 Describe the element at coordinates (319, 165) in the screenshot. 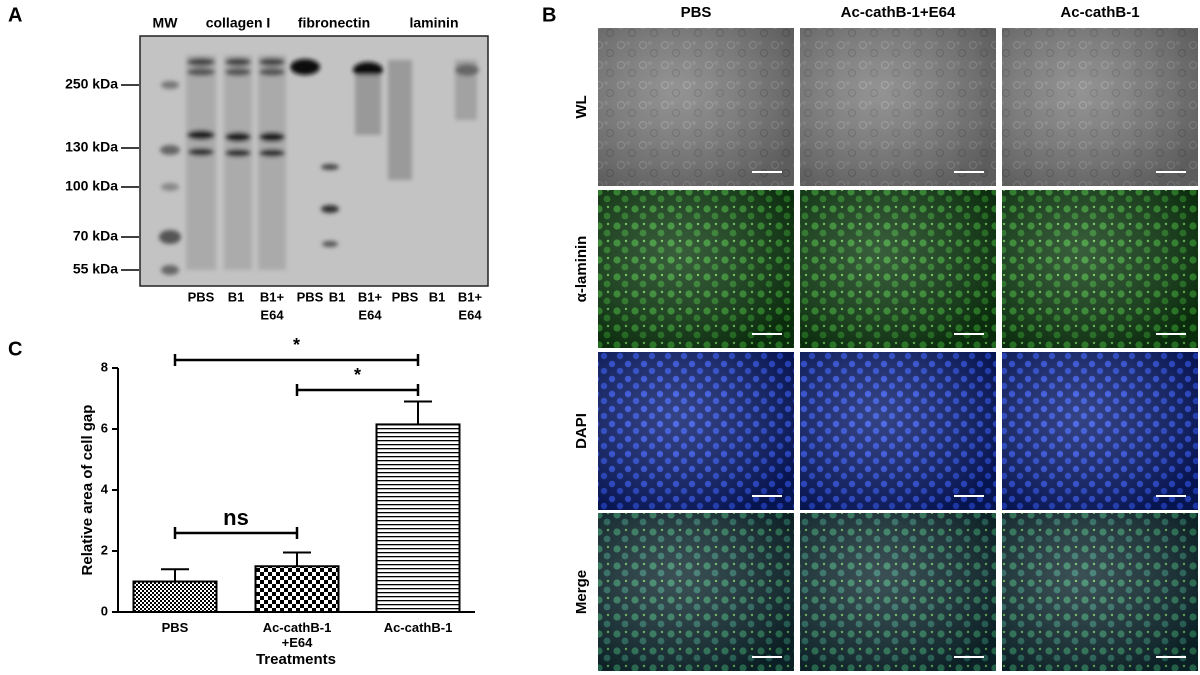

I see `gel-bands` at that location.